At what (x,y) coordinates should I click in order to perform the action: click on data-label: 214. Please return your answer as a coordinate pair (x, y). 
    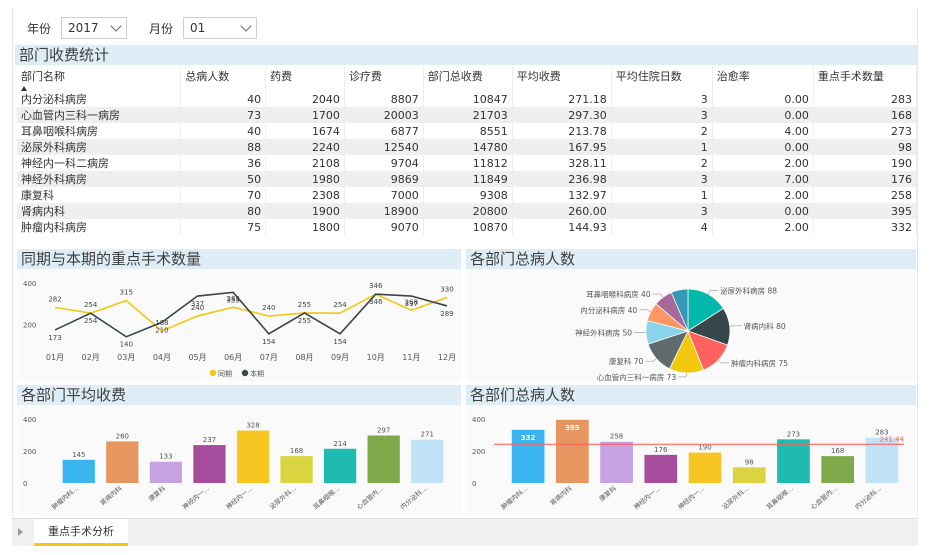
    Looking at the image, I should click on (340, 444).